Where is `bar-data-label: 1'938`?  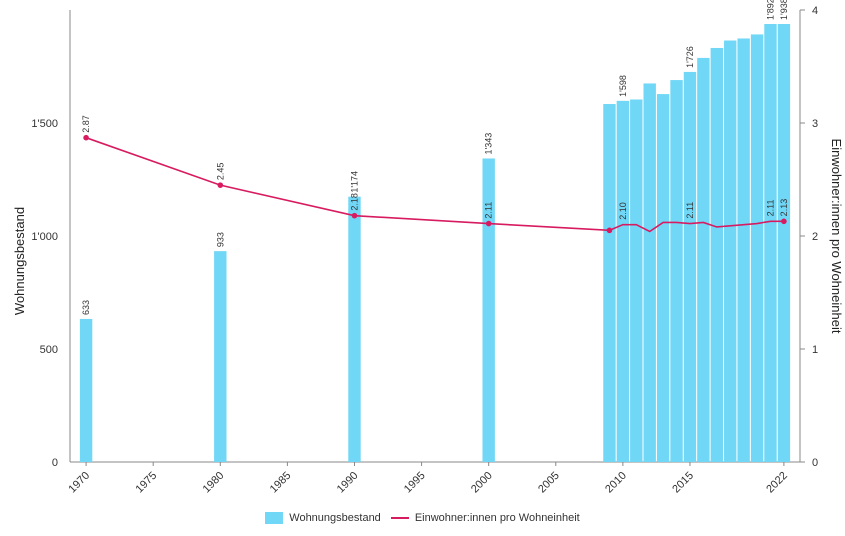 bar-data-label: 1'938 is located at coordinates (784, 10).